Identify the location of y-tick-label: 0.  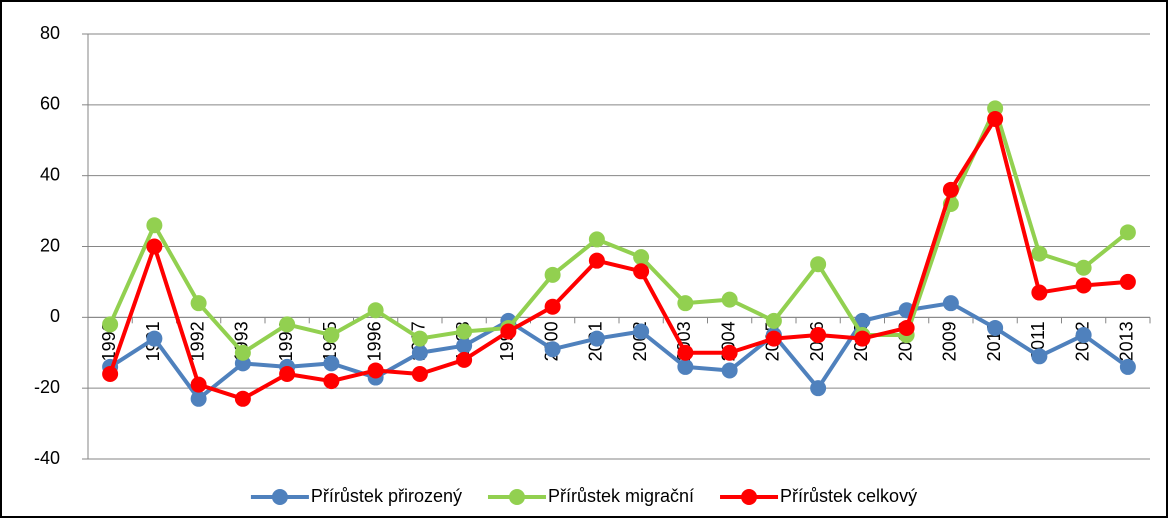
(55, 316).